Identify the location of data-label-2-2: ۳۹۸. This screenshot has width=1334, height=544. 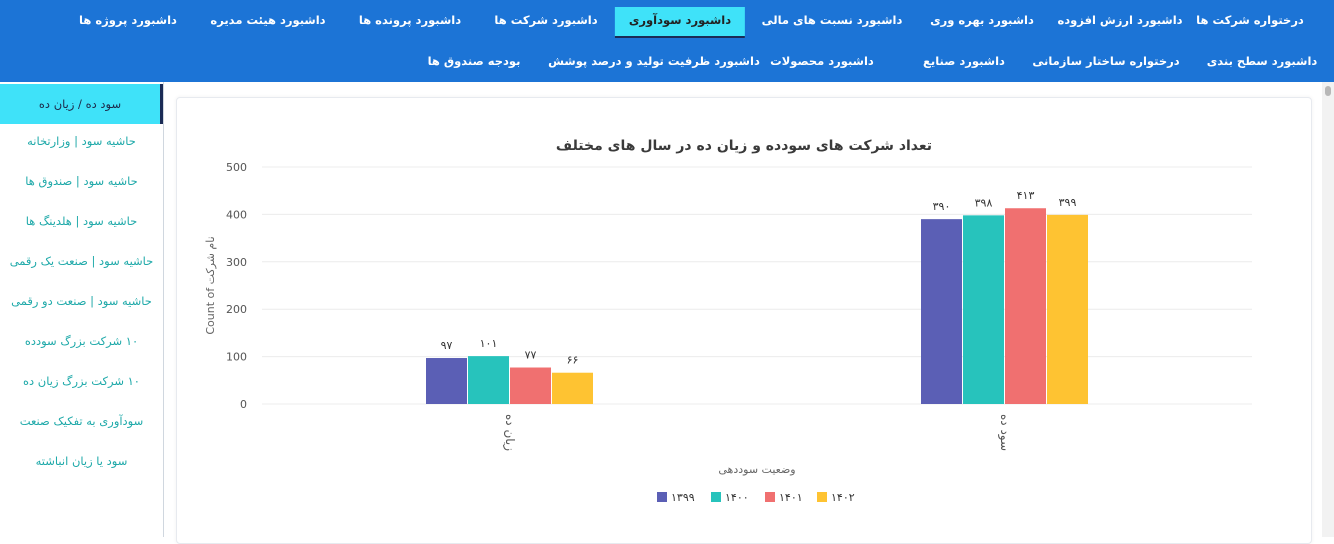
(984, 202).